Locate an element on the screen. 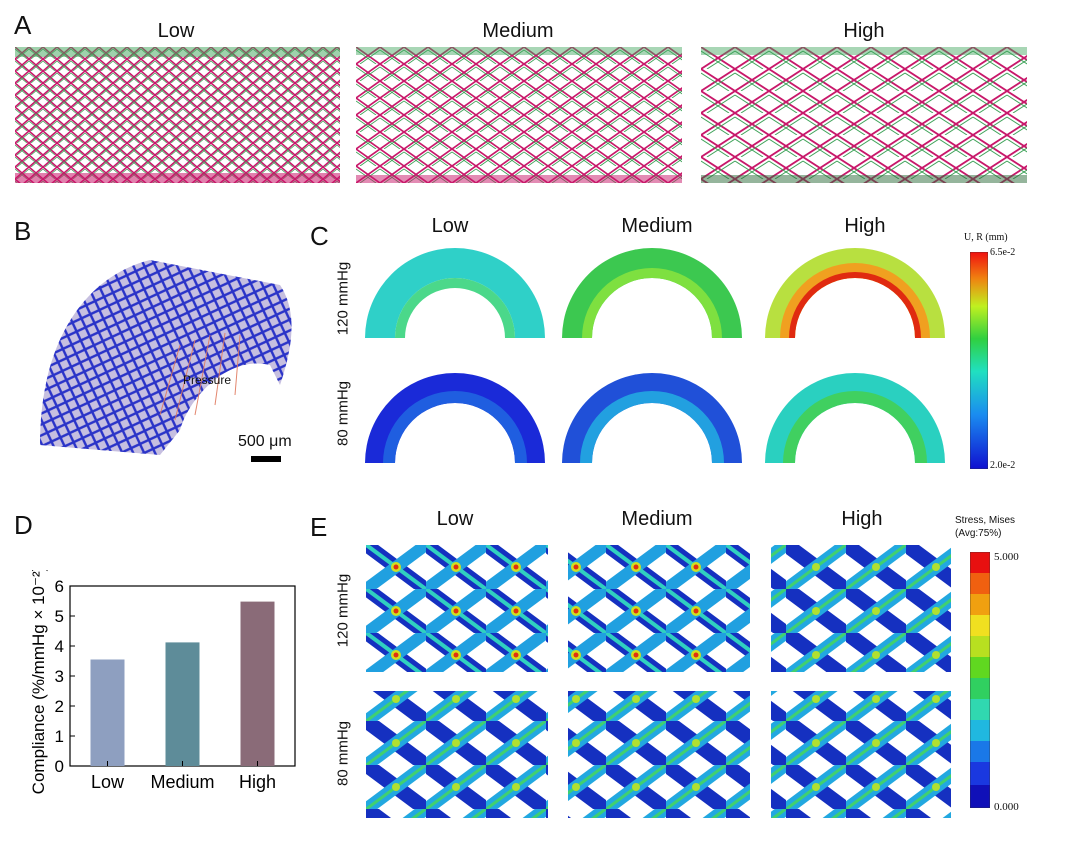  y-tick-label: 1 is located at coordinates (59, 736).